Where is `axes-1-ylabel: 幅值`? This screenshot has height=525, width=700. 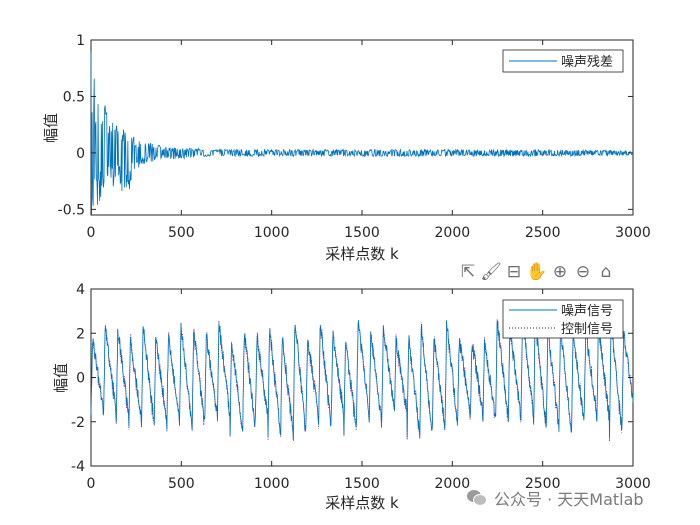
axes-1-ylabel: 幅值 is located at coordinates (51, 128).